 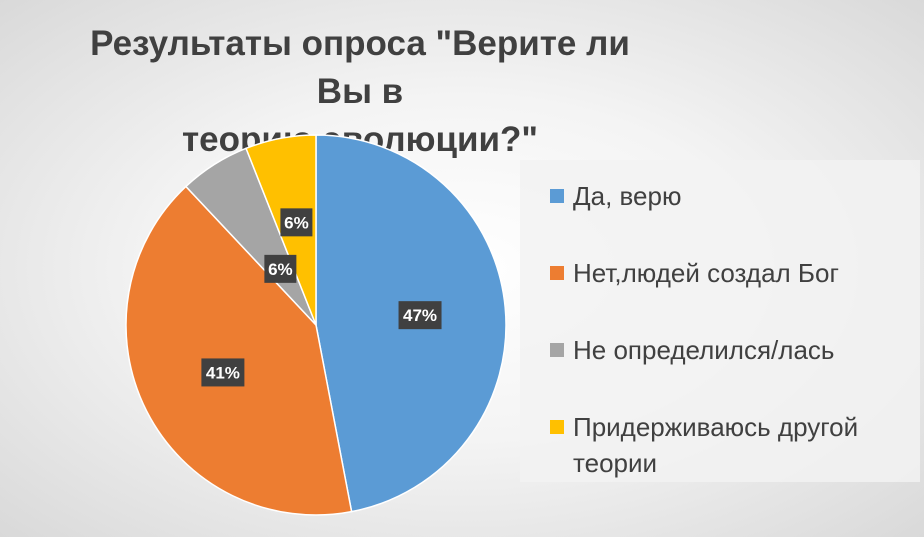 What do you see at coordinates (557, 273) in the screenshot?
I see `legend-swatch-net-bog` at bounding box center [557, 273].